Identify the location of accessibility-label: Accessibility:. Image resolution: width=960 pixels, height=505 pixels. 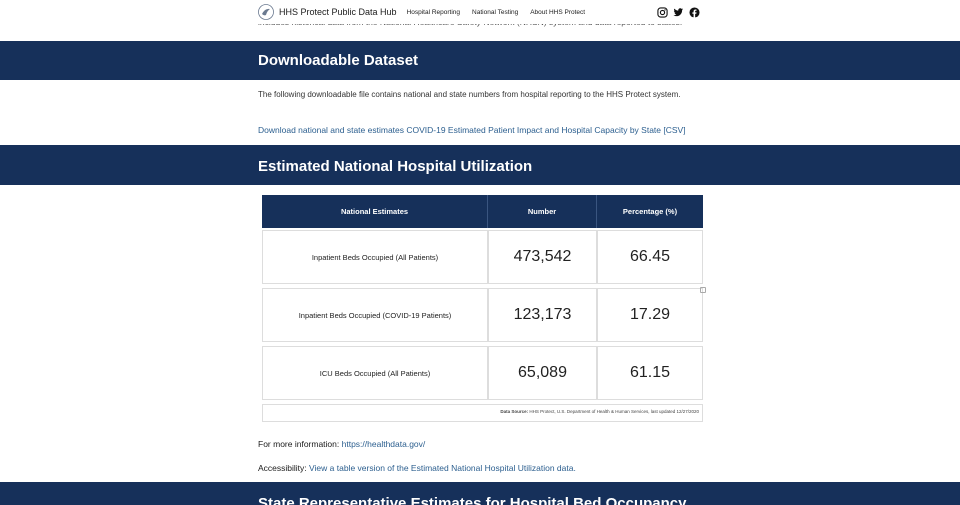
(282, 468).